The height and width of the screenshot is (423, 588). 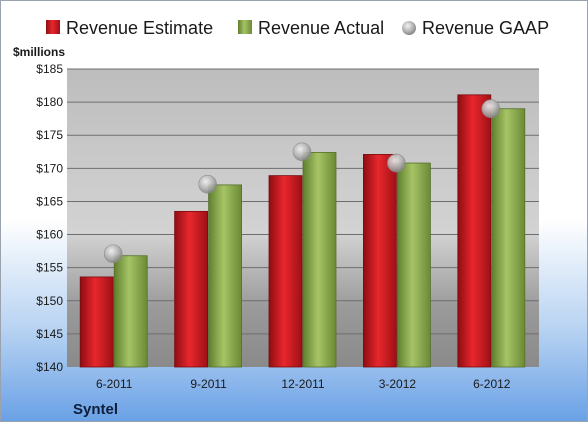 What do you see at coordinates (114, 384) in the screenshot?
I see `x-tick-label: 6-2011` at bounding box center [114, 384].